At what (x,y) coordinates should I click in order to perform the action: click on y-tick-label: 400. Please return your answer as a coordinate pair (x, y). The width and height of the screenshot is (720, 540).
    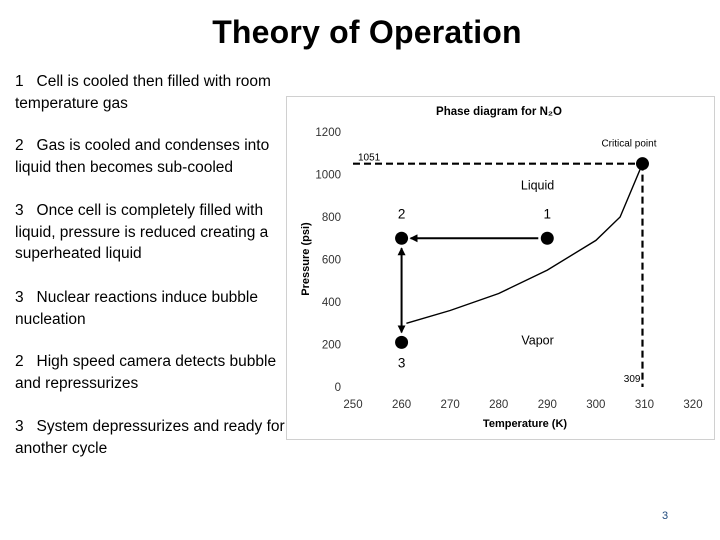
    Looking at the image, I should click on (331, 303).